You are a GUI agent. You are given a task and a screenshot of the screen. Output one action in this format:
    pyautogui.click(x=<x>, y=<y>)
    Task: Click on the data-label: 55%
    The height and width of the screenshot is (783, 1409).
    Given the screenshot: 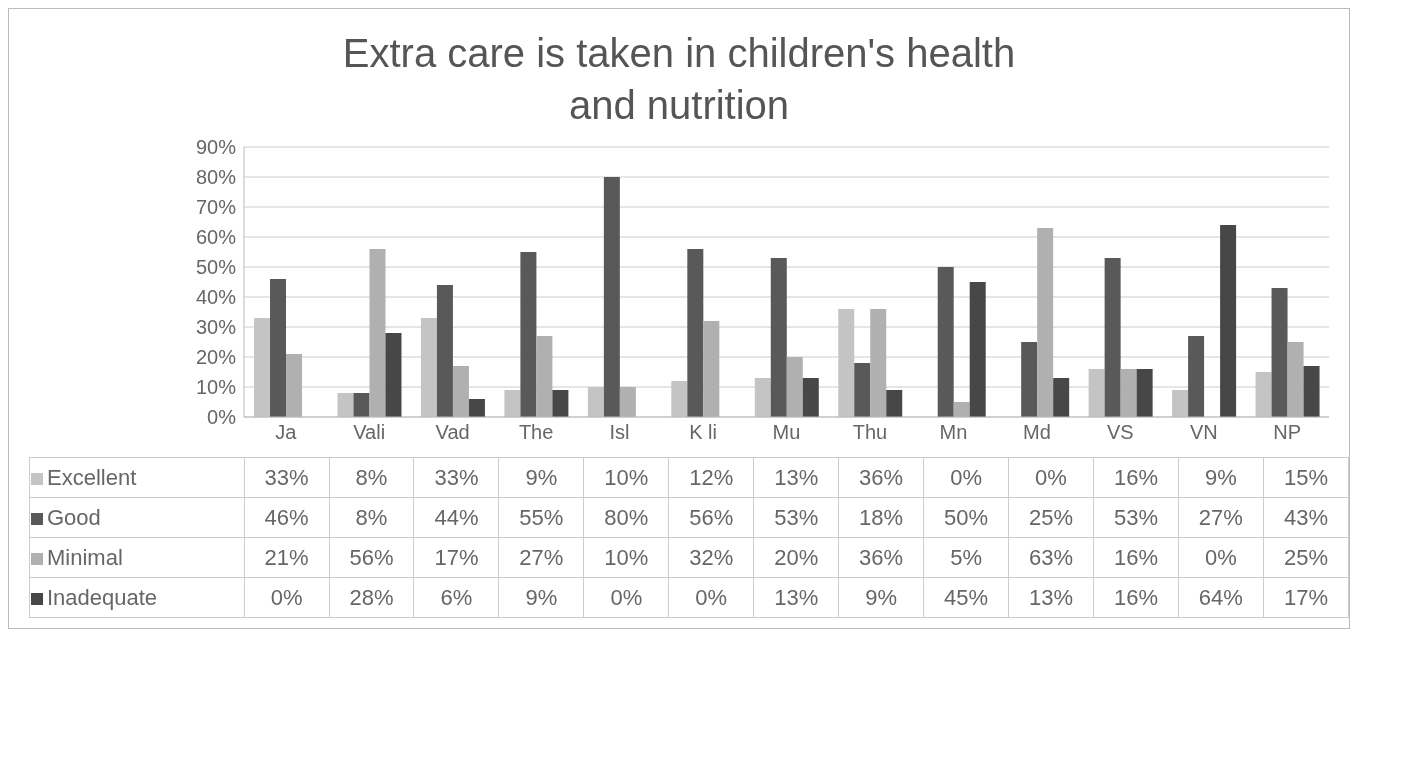 What is the action you would take?
    pyautogui.click(x=541, y=517)
    